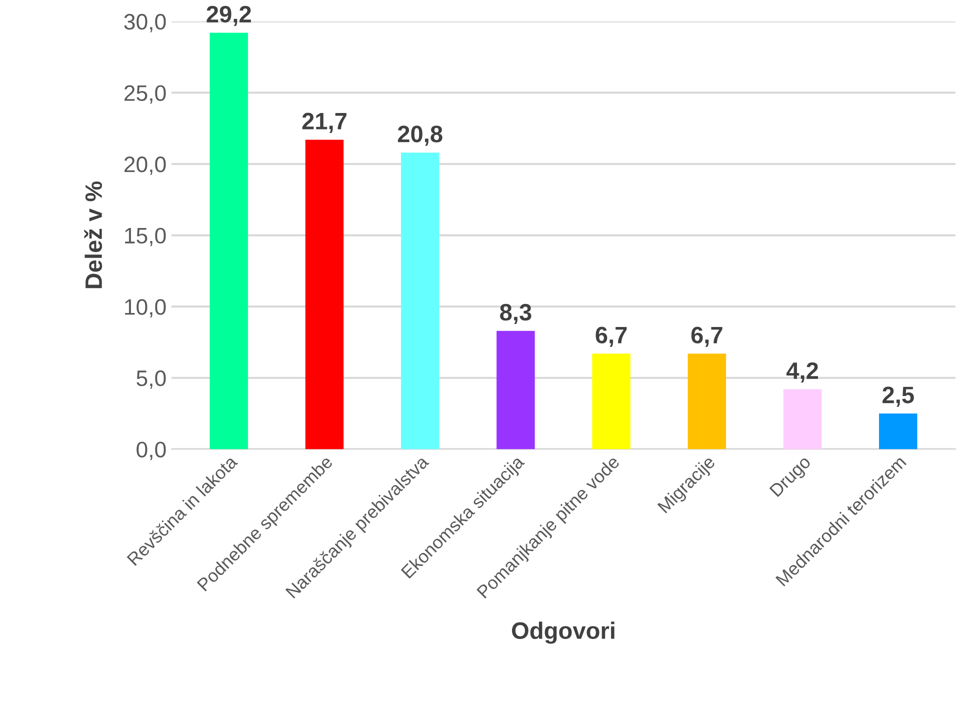 The height and width of the screenshot is (713, 980). Describe the element at coordinates (324, 122) in the screenshot. I see `data-label: 21,7` at that location.